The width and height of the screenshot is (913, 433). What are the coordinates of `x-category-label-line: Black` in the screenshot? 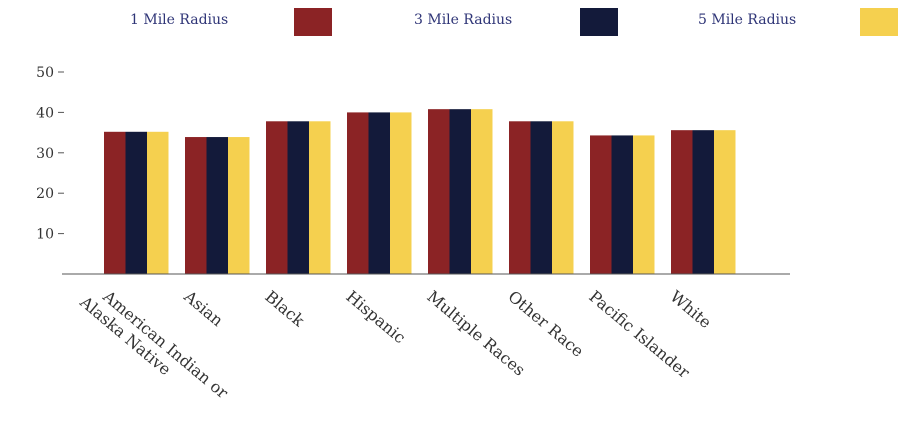 It's located at (284, 309).